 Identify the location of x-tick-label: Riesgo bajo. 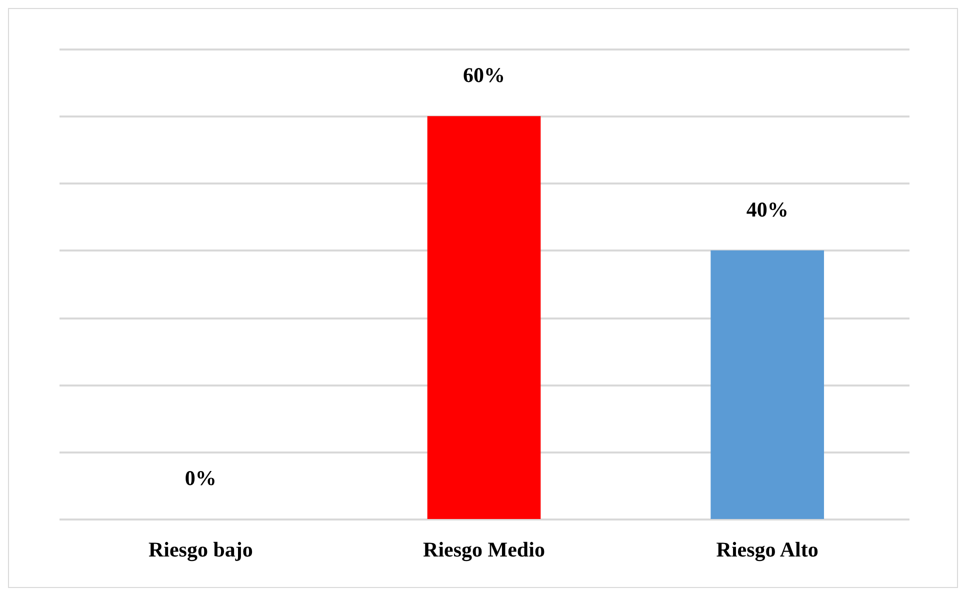
(200, 550).